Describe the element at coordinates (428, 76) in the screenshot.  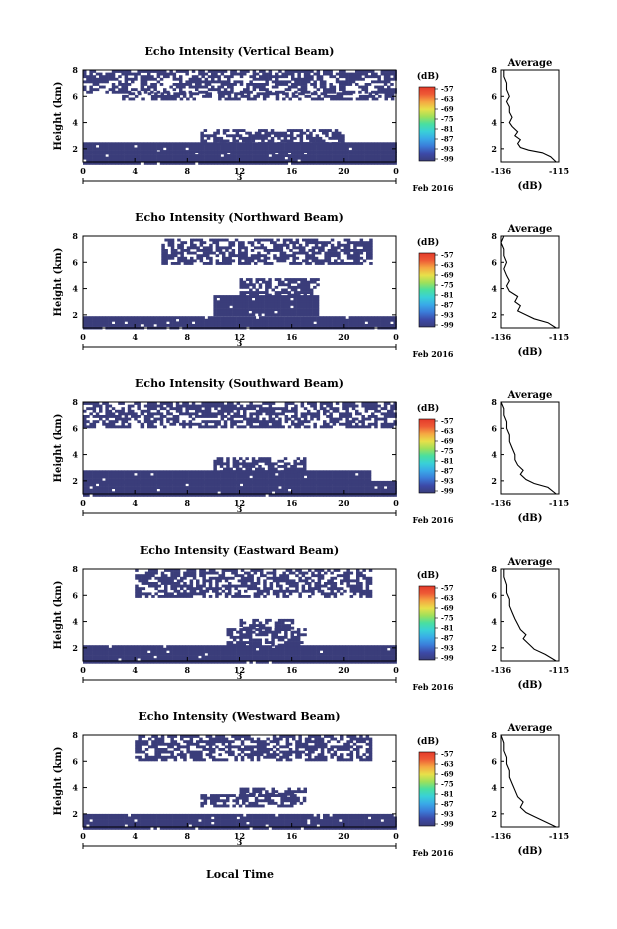
I see `colorbar-unit: (dB)` at that location.